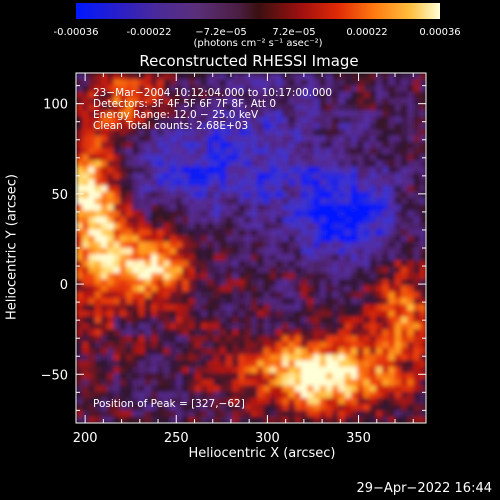 This screenshot has width=500, height=500. What do you see at coordinates (55, 105) in the screenshot?
I see `y-tick-label: 100` at bounding box center [55, 105].